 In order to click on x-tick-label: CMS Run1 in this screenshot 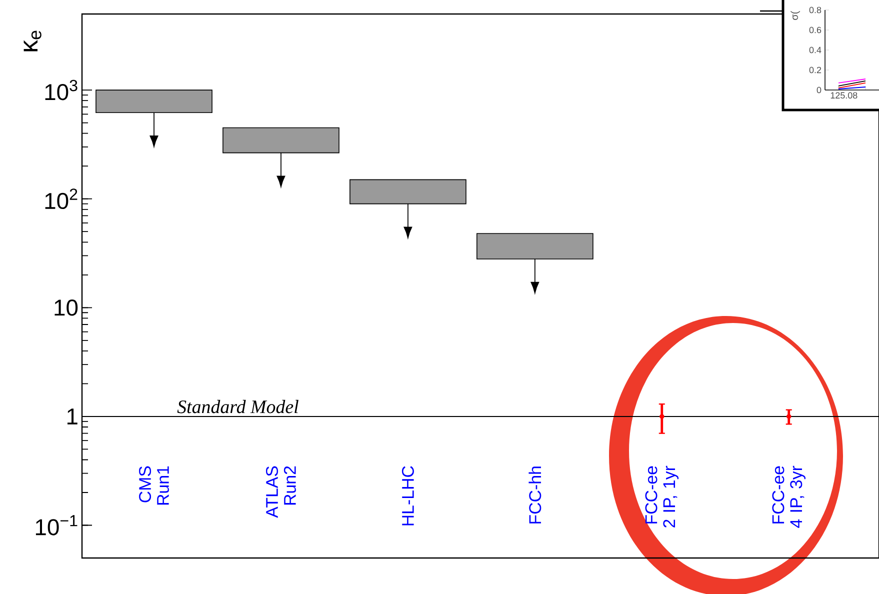, I will do `click(154, 485)`.